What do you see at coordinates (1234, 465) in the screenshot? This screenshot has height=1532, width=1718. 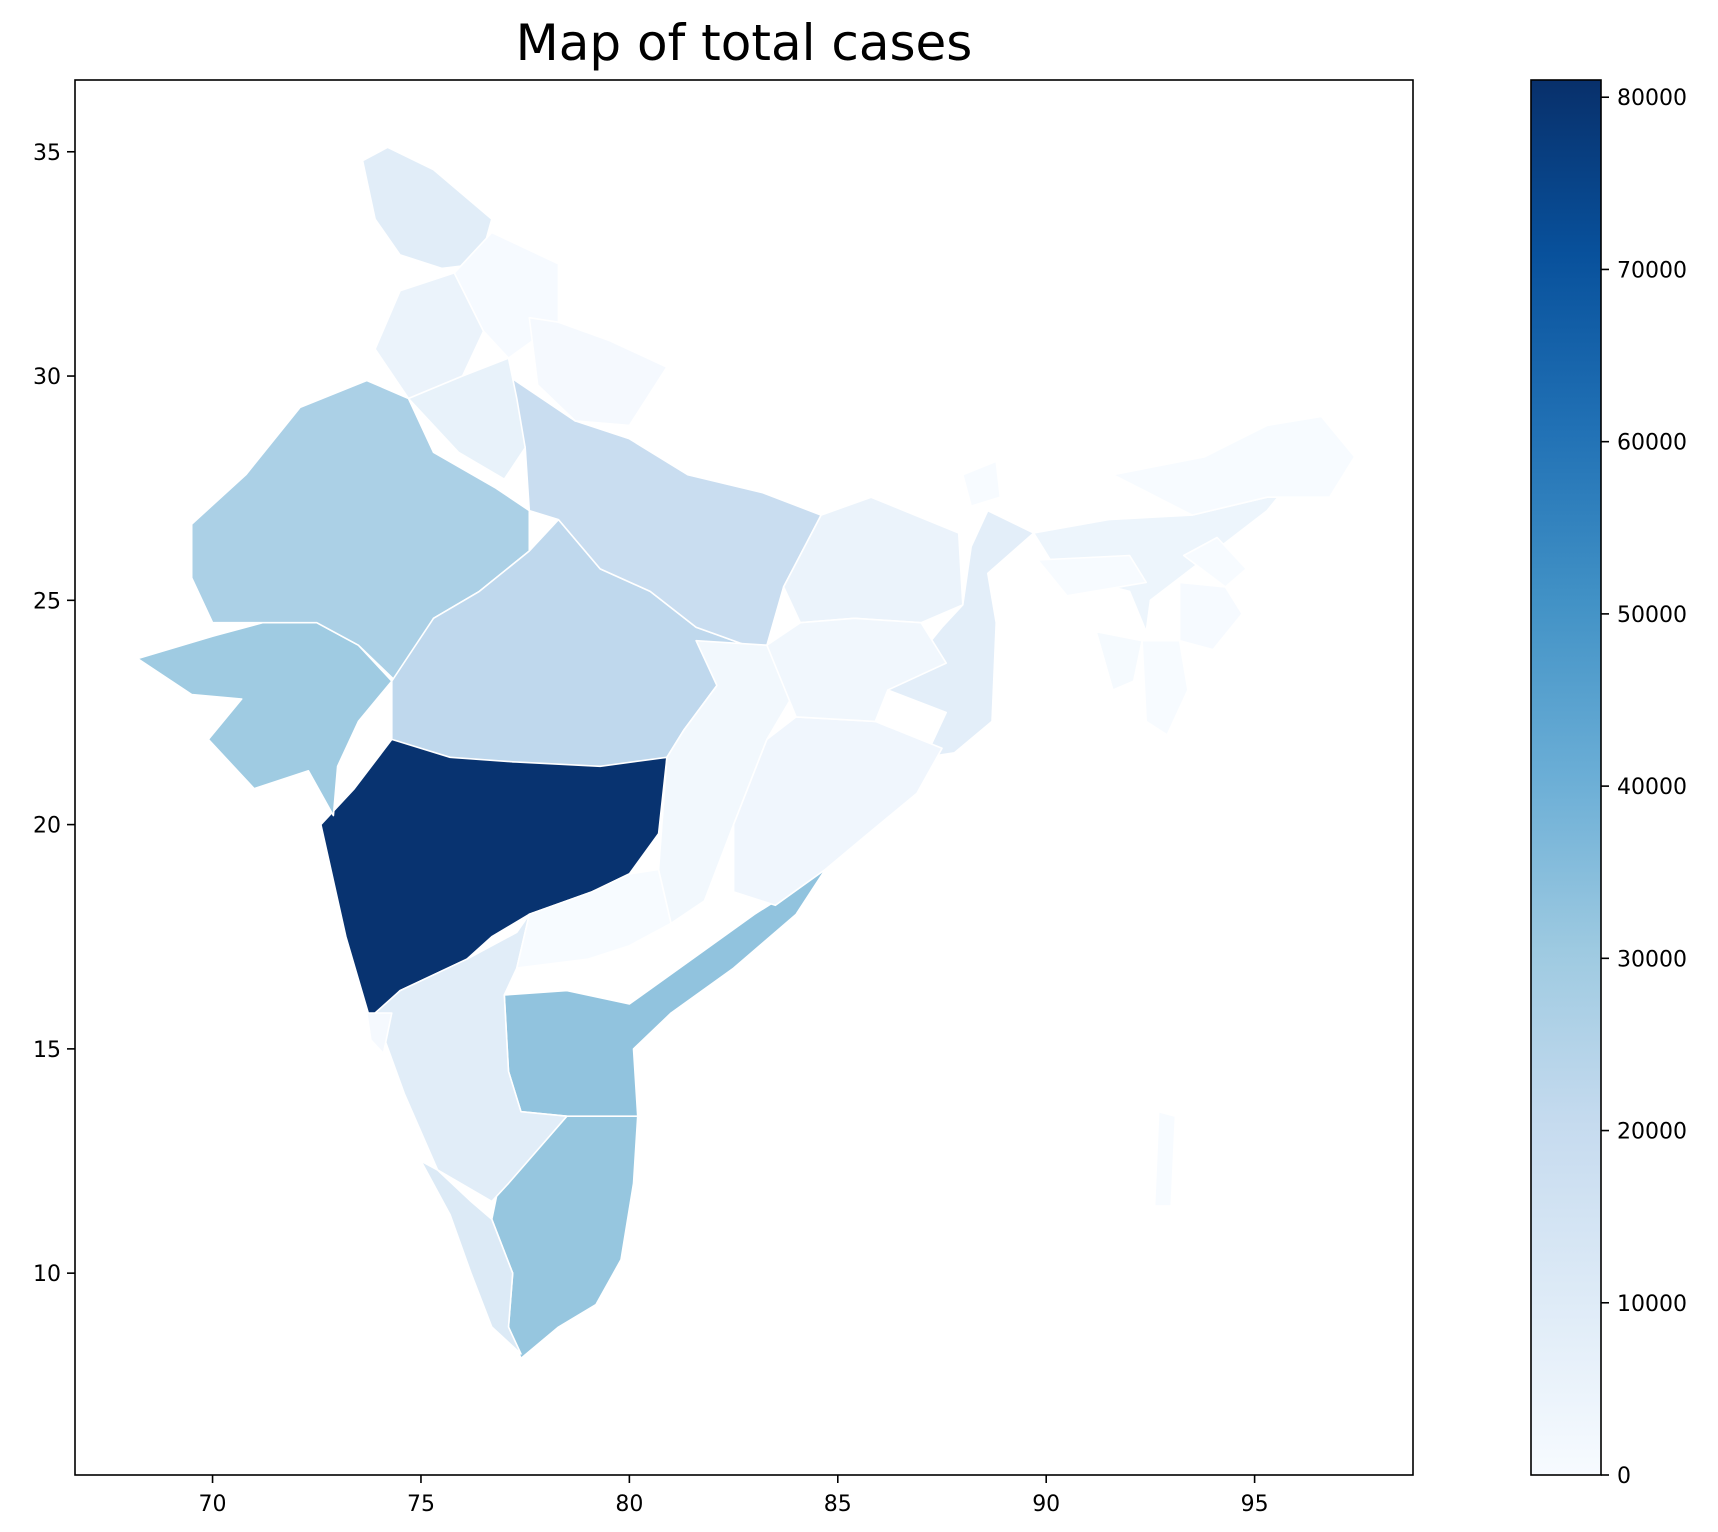 I see `region-arunachal-pradesh: Arunachal Pradesh: 200` at bounding box center [1234, 465].